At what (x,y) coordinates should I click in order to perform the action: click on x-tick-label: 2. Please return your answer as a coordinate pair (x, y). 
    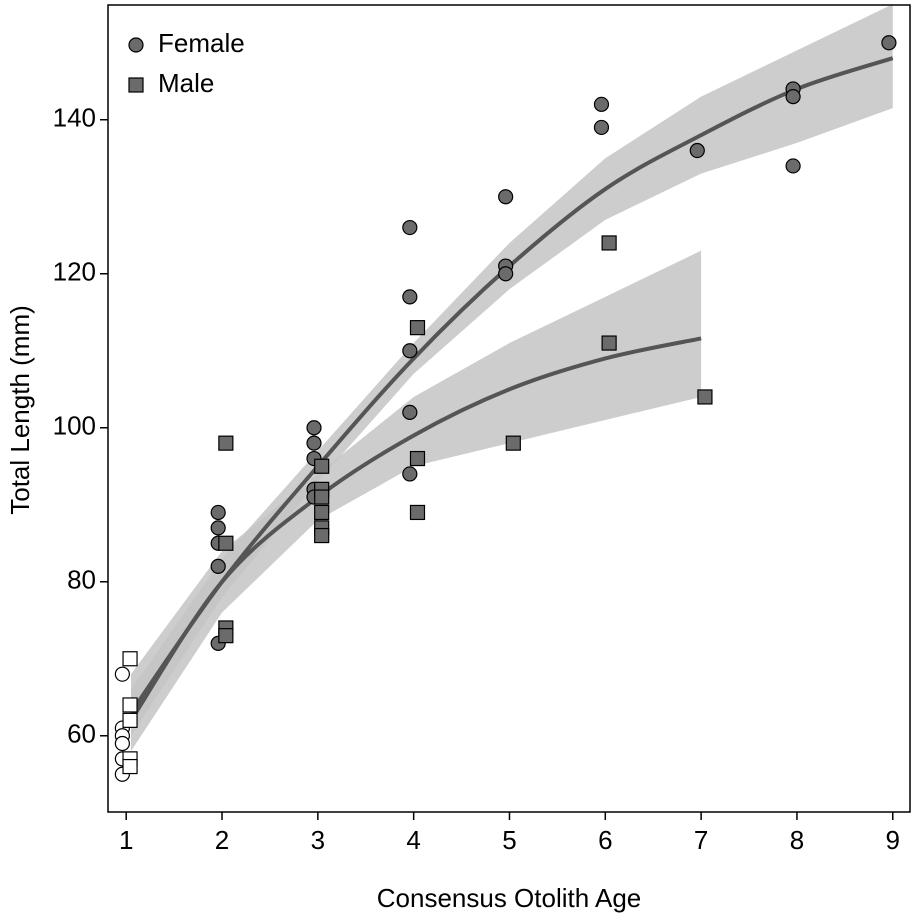
    Looking at the image, I should click on (222, 840).